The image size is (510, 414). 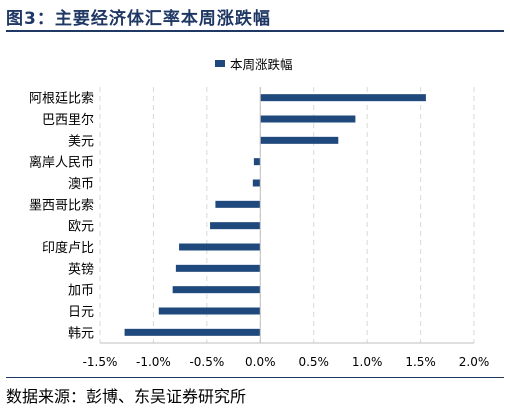 What do you see at coordinates (420, 362) in the screenshot?
I see `x-tick-label: 1.5%` at bounding box center [420, 362].